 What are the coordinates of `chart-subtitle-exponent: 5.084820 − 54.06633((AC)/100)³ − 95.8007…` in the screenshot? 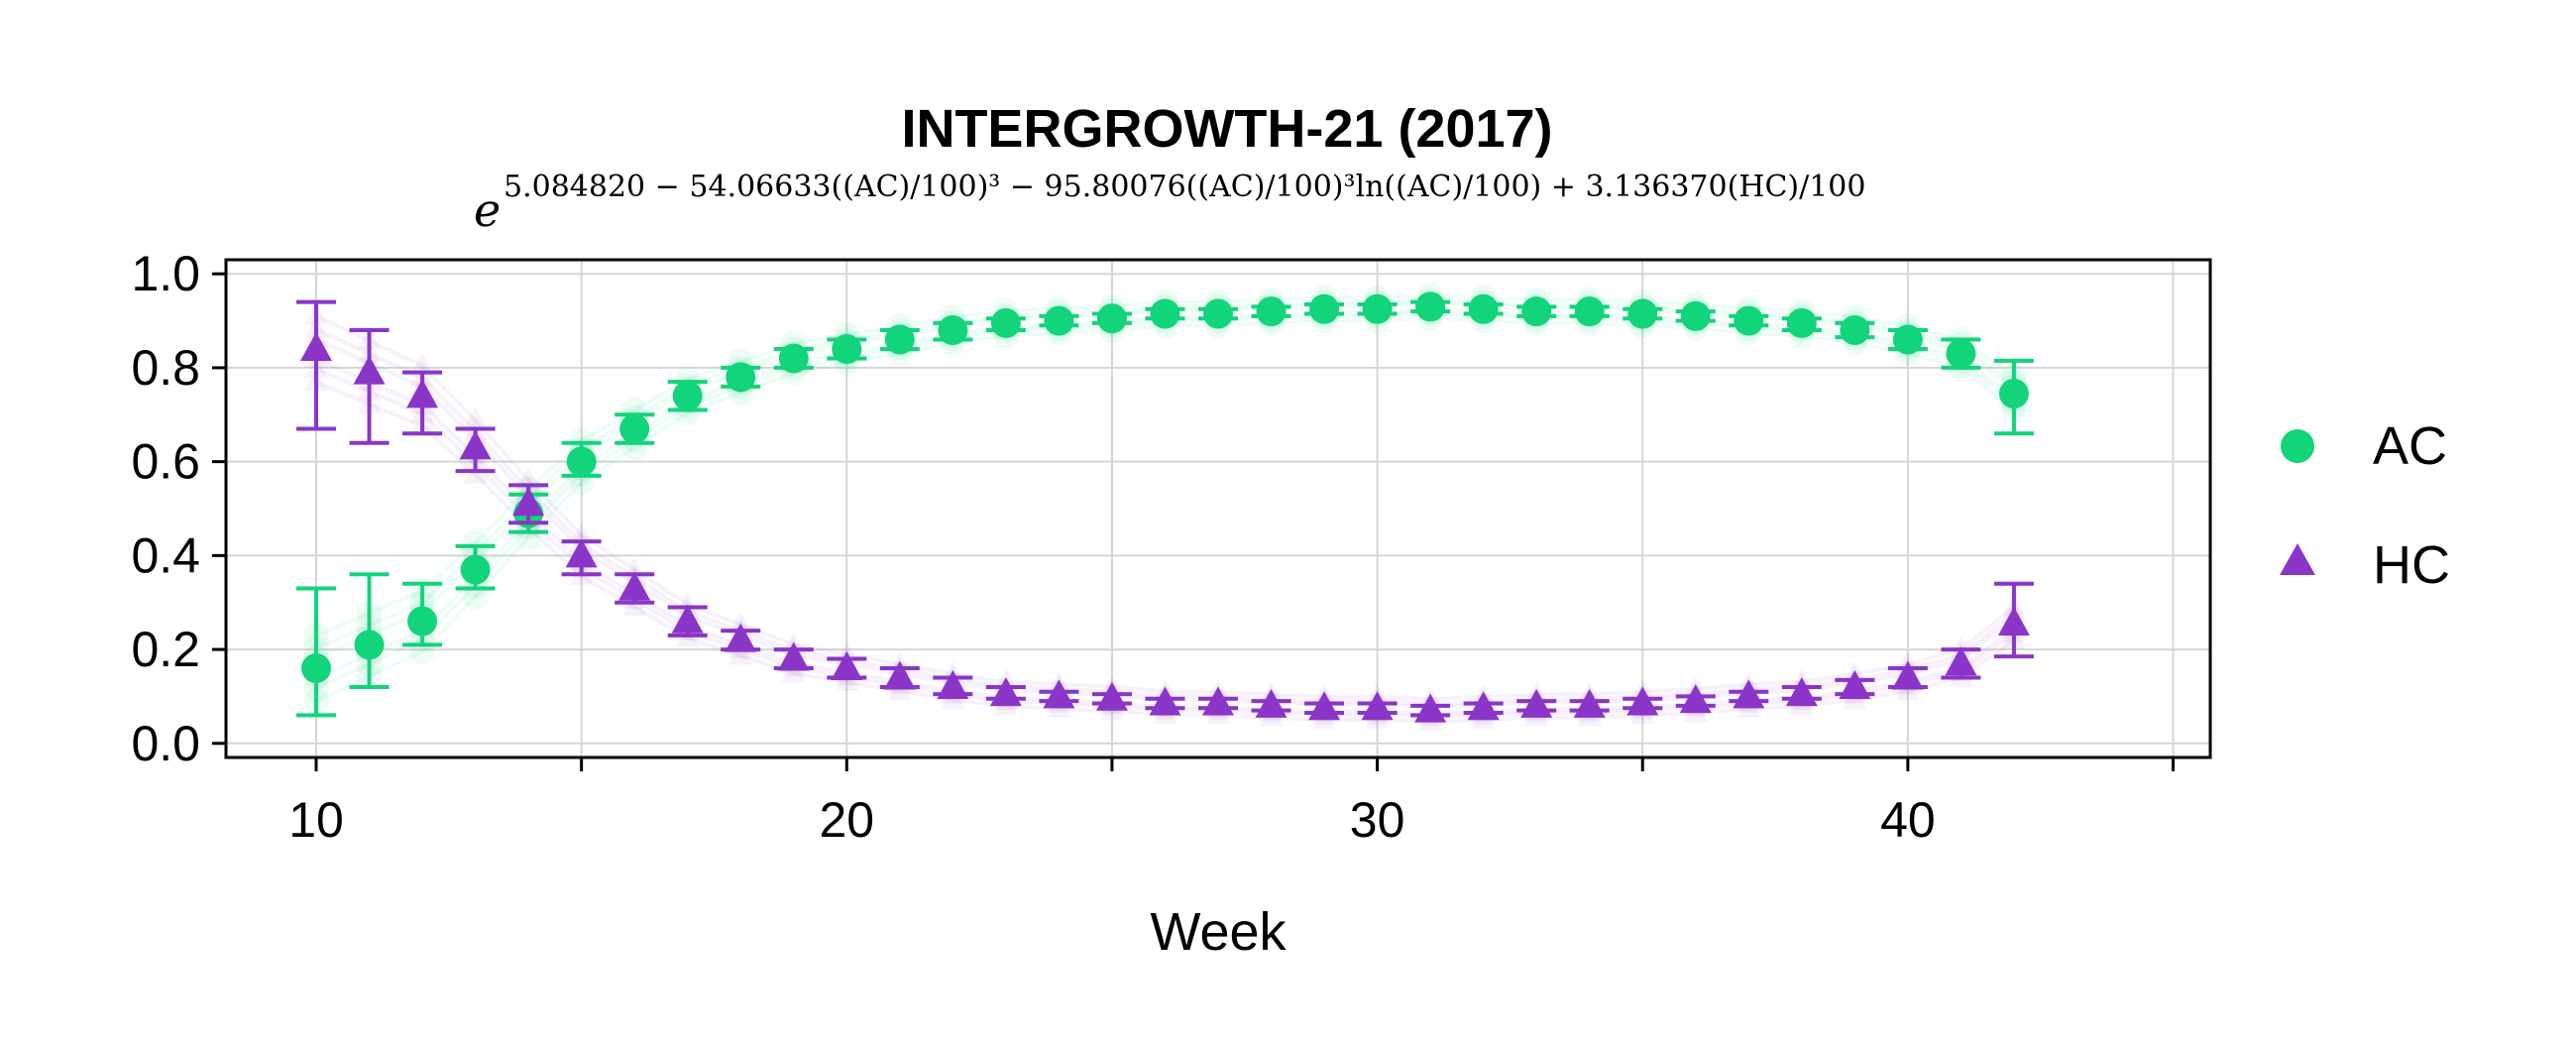 It's located at (1184, 187).